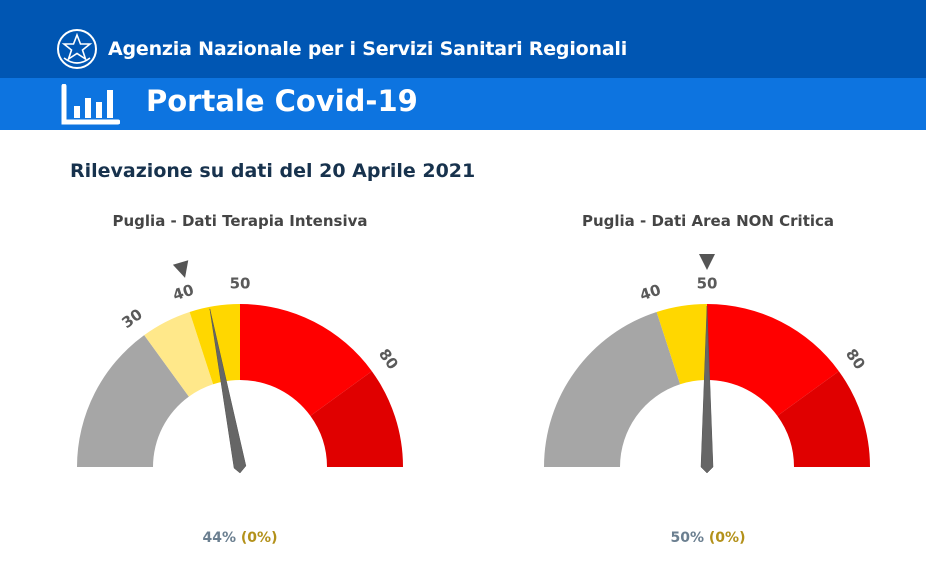 Image resolution: width=926 pixels, height=562 pixels. What do you see at coordinates (273, 171) in the screenshot?
I see `survey-date-heading: Rilevazione su dati del 20 Aprile 2021` at bounding box center [273, 171].